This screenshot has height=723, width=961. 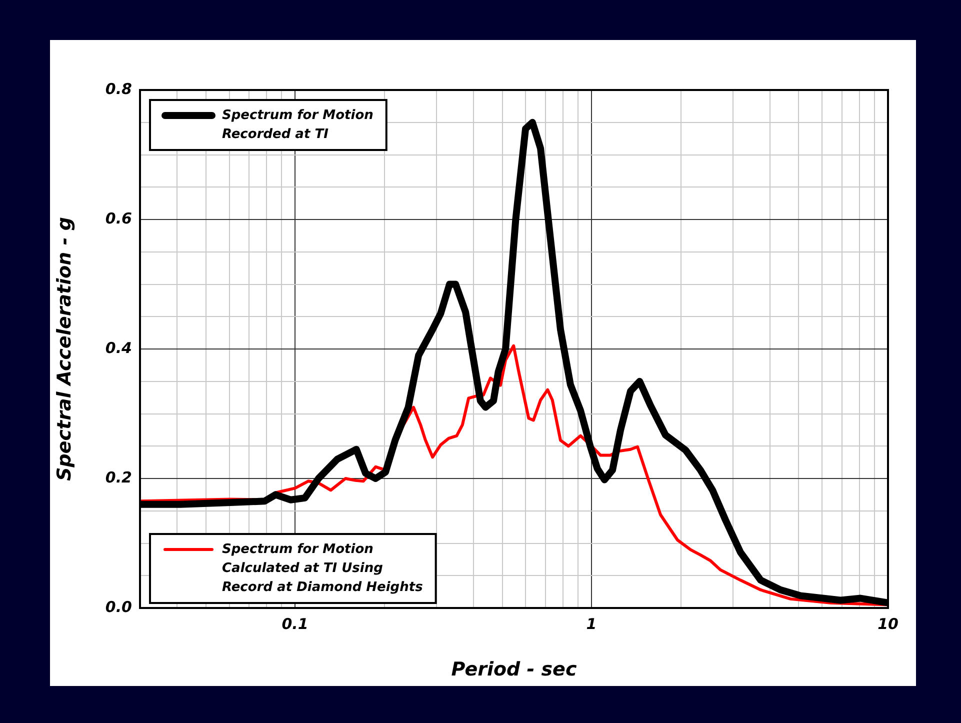 What do you see at coordinates (295, 623) in the screenshot?
I see `x-tick-label: 0.1` at bounding box center [295, 623].